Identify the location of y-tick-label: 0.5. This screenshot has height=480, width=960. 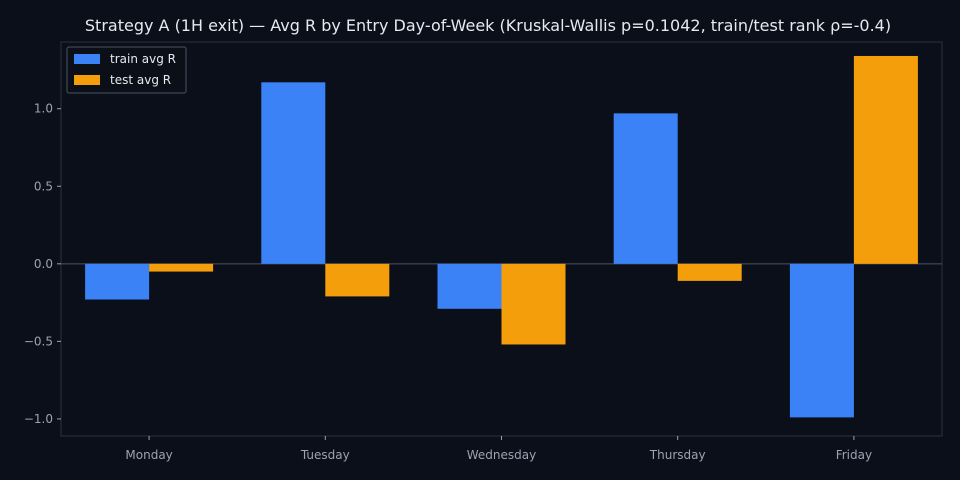
(43, 186).